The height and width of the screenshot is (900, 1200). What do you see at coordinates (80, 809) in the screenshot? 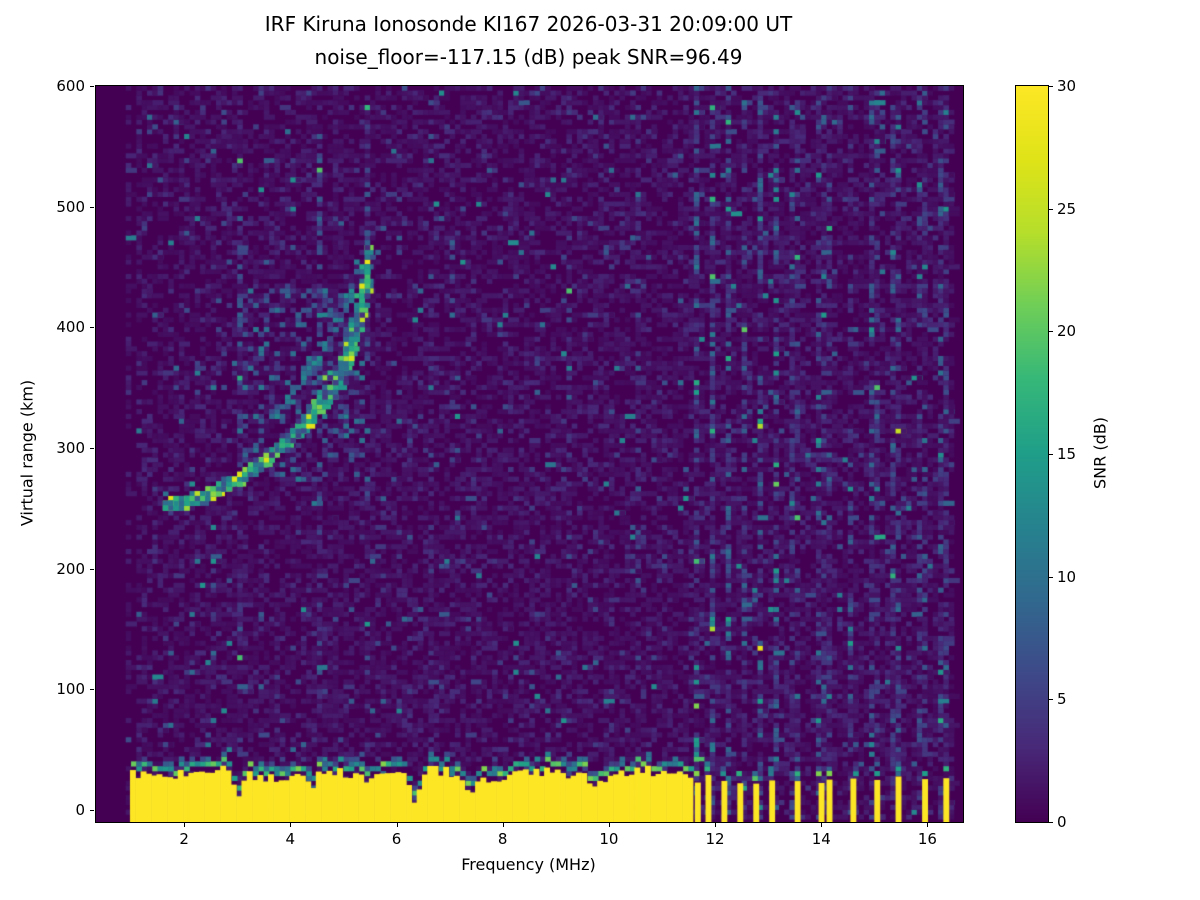
I see `y-tick-label: 0` at bounding box center [80, 809].